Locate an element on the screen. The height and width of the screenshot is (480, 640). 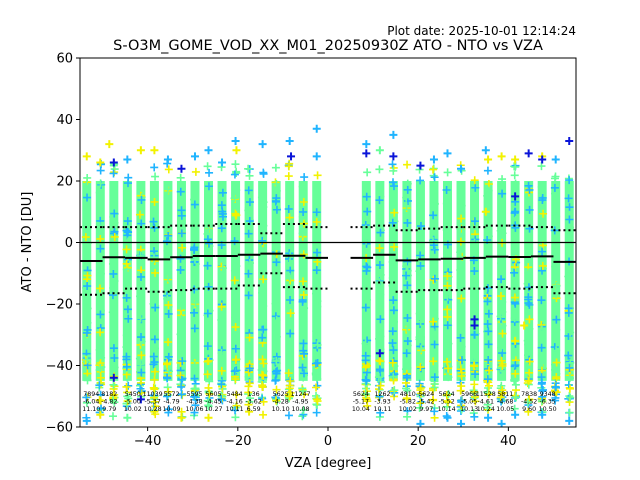
annotation-text: -6.35 is located at coordinates (547, 402).